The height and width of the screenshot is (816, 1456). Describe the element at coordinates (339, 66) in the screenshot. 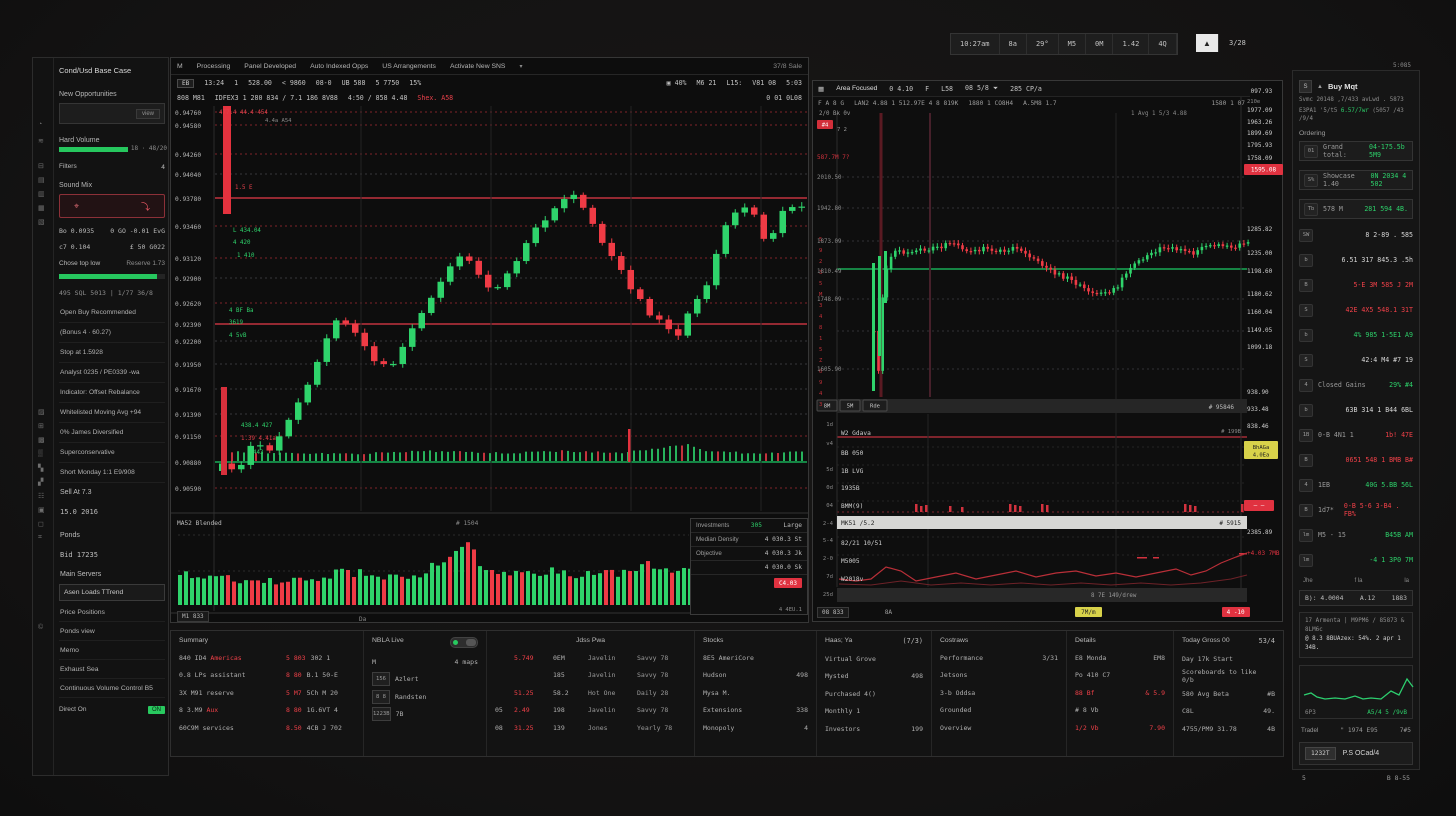

I see `menubar-item: Auto Indexed Opps` at that location.